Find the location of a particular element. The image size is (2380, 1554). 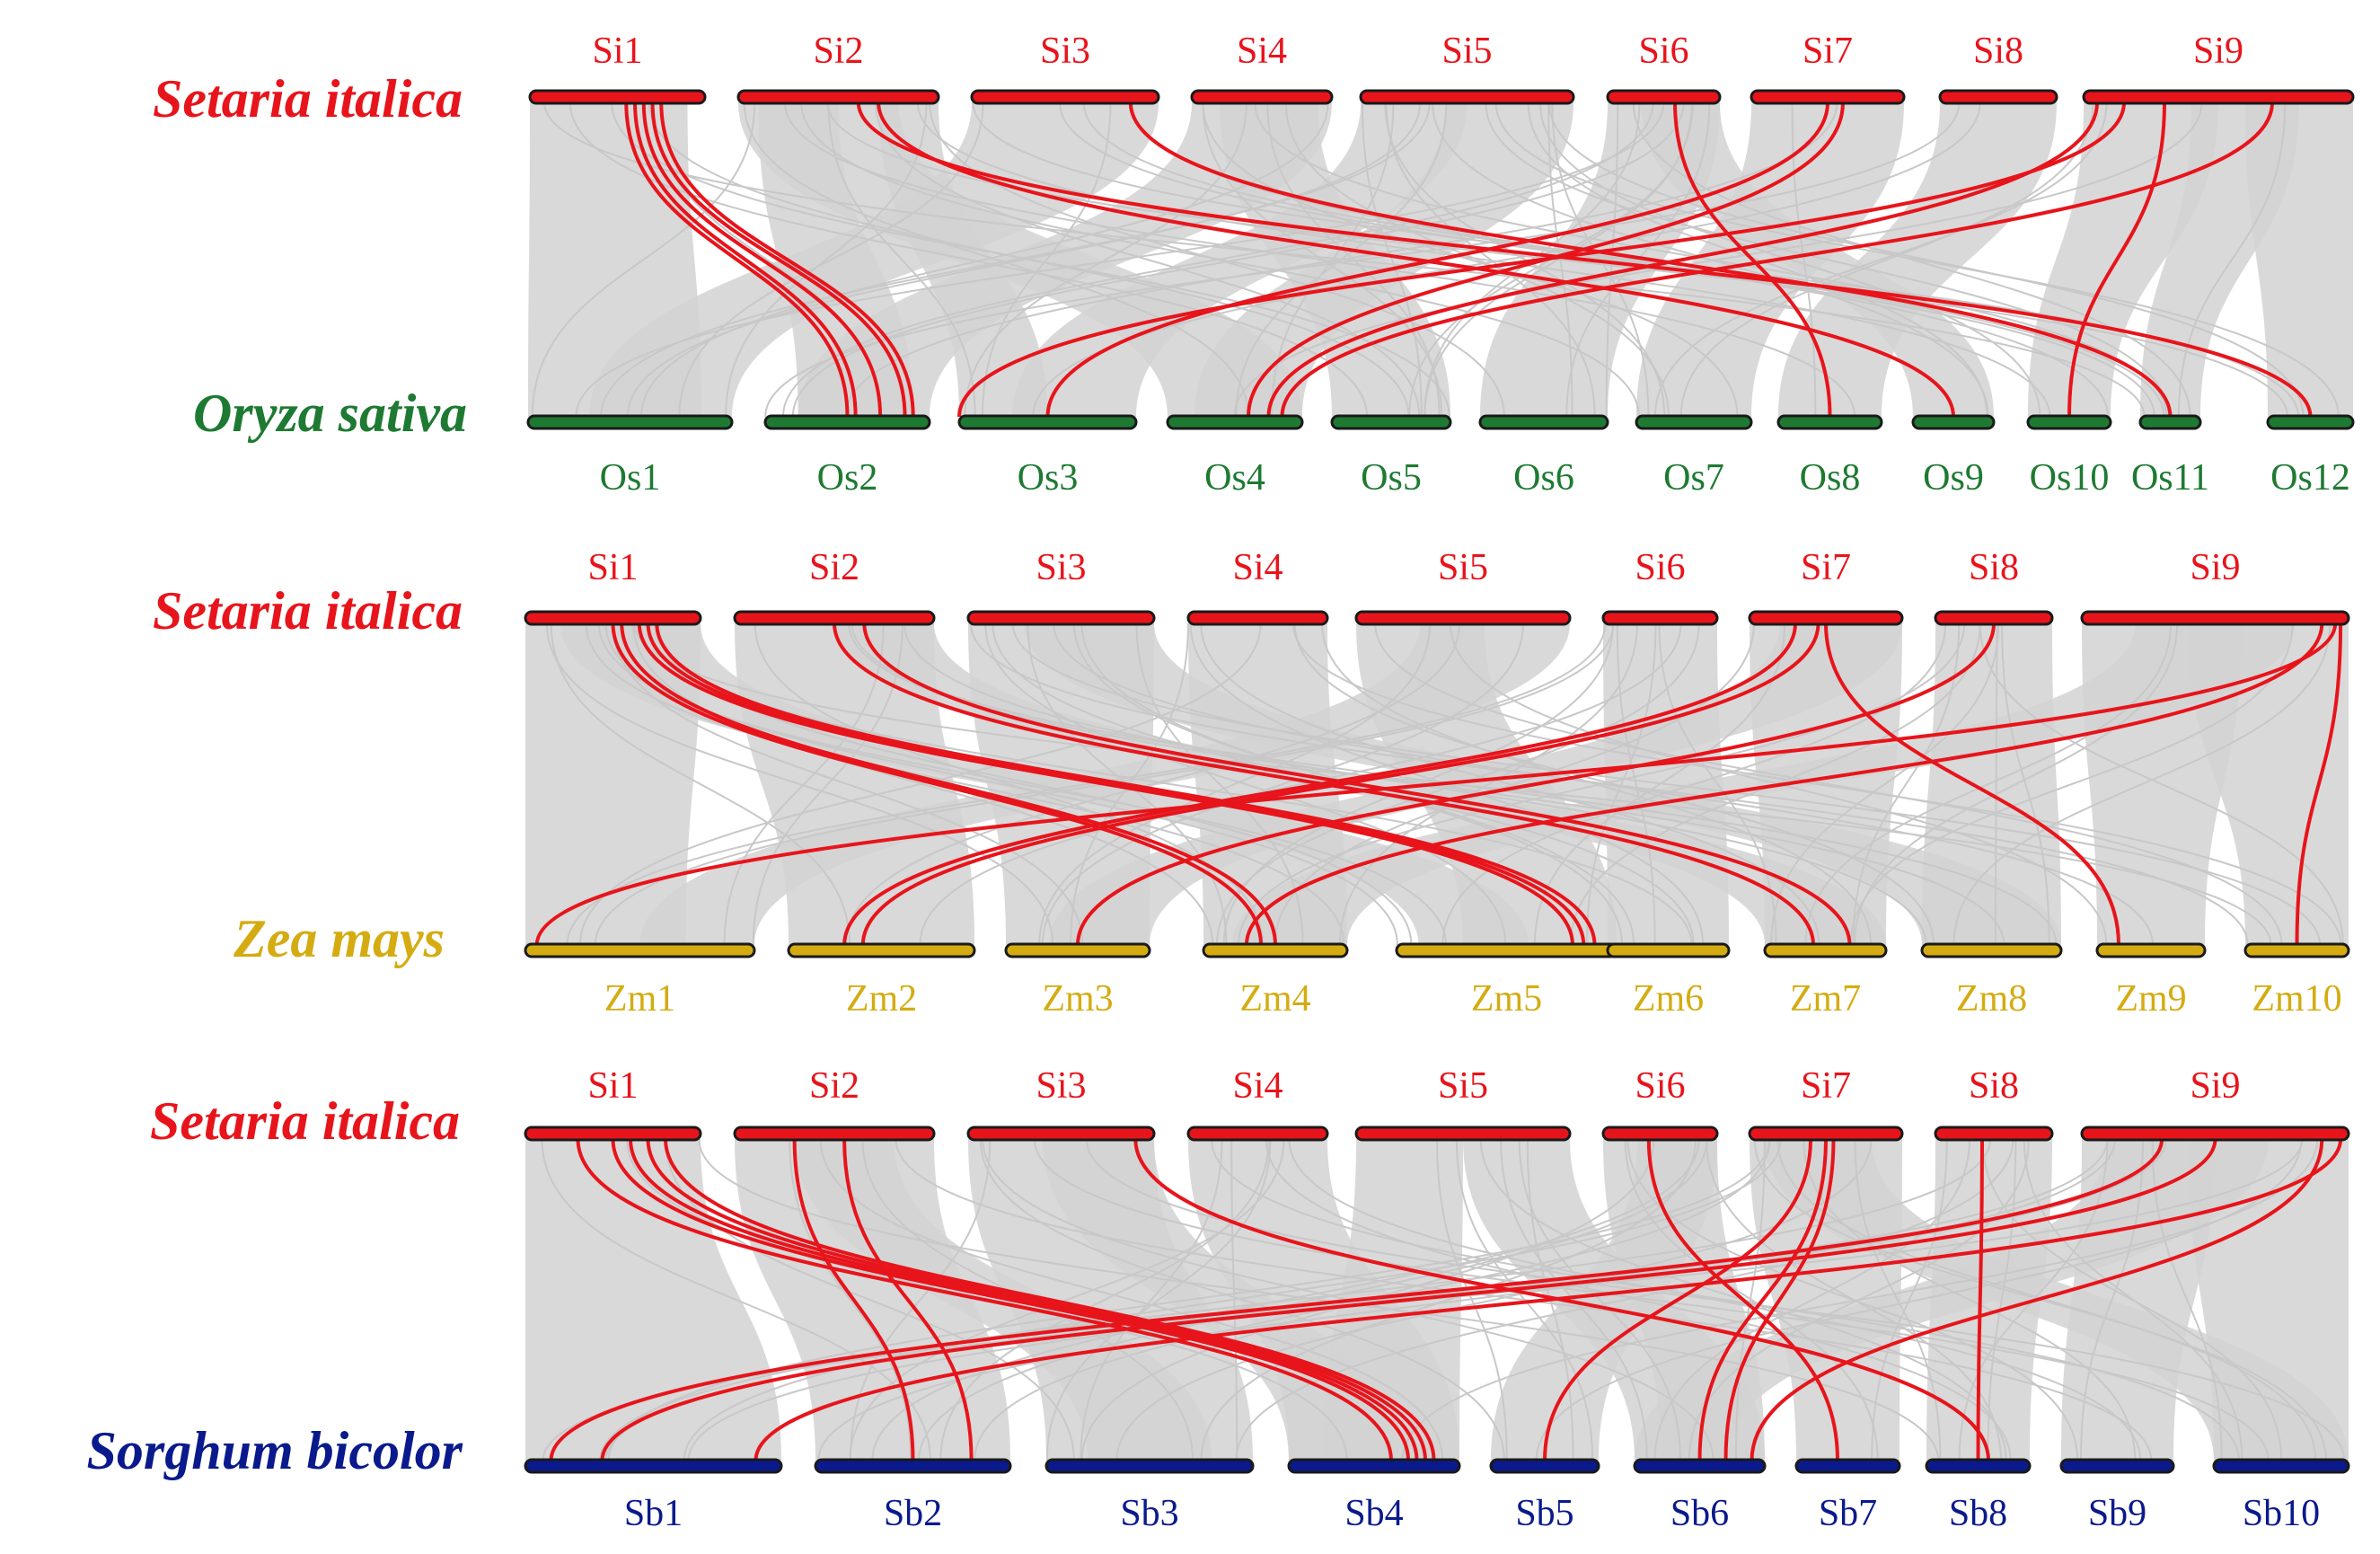

chromosome-label-bottom3-Sb8: Sb8 is located at coordinates (1978, 1513).